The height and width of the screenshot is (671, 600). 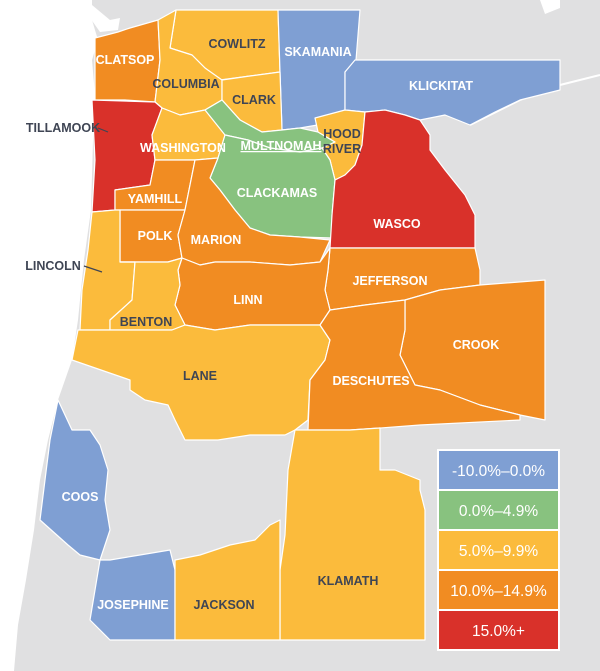 I want to click on legend-swatch-high, so click(x=498, y=590).